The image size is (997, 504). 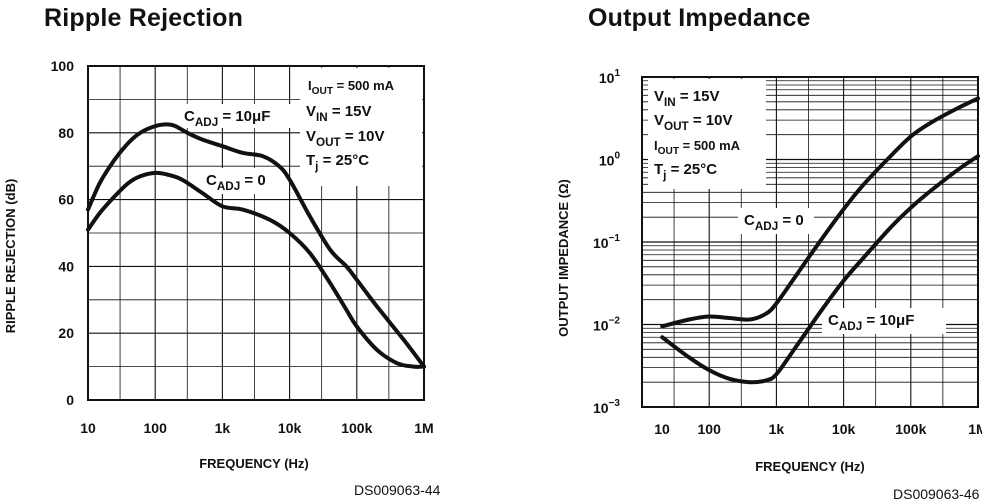 I want to click on y-tick-label: 10⁻², so click(x=606, y=325).